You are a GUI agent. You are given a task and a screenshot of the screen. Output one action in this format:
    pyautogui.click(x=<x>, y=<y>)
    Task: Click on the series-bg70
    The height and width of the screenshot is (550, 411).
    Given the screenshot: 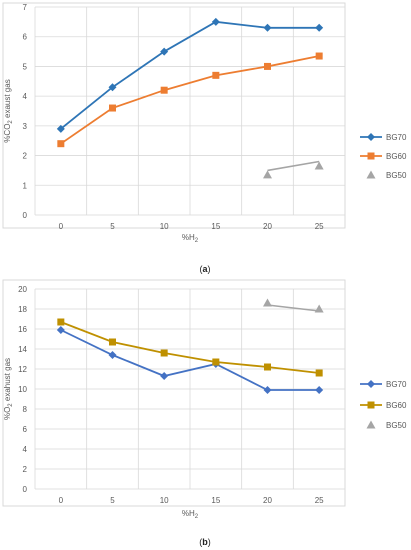 What is the action you would take?
    pyautogui.click(x=190, y=75)
    